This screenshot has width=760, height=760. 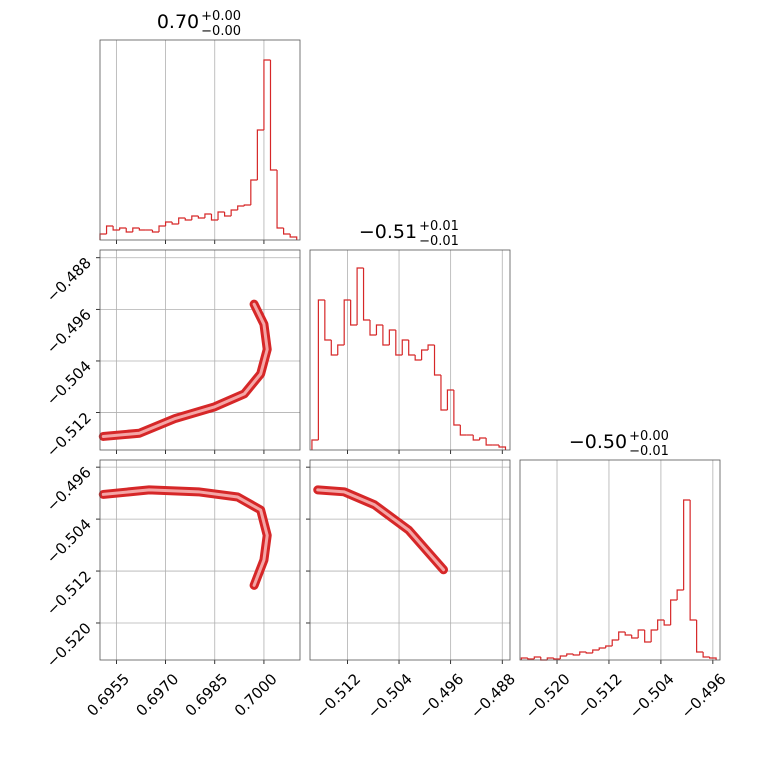 What do you see at coordinates (338, 696) in the screenshot?
I see `x-tick-label: −0.512` at bounding box center [338, 696].